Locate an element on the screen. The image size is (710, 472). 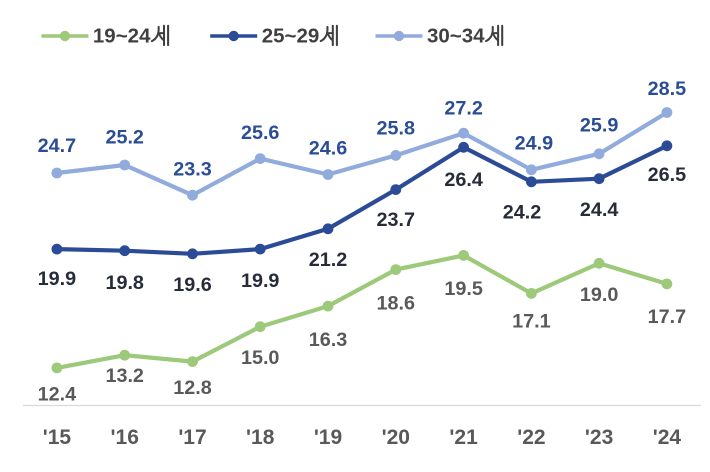
svg-text: 12.8 is located at coordinates (192, 388).